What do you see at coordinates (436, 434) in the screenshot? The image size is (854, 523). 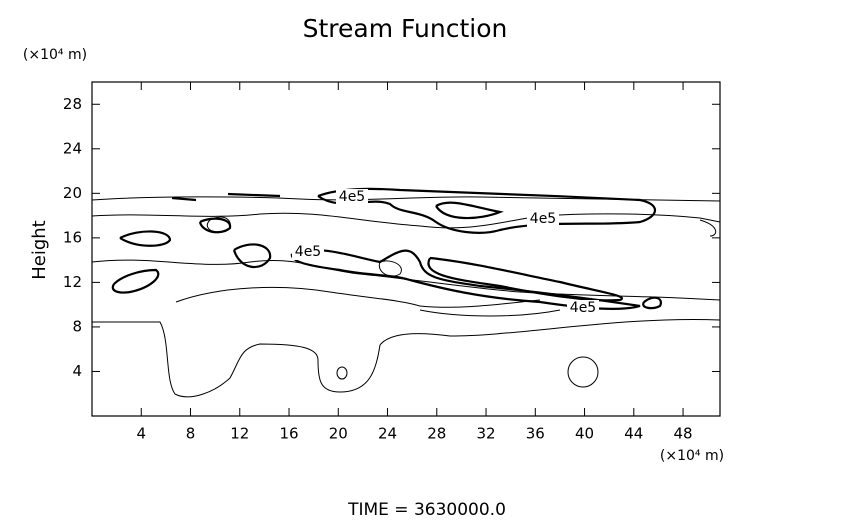 I see `x-tick-label: 28` at bounding box center [436, 434].